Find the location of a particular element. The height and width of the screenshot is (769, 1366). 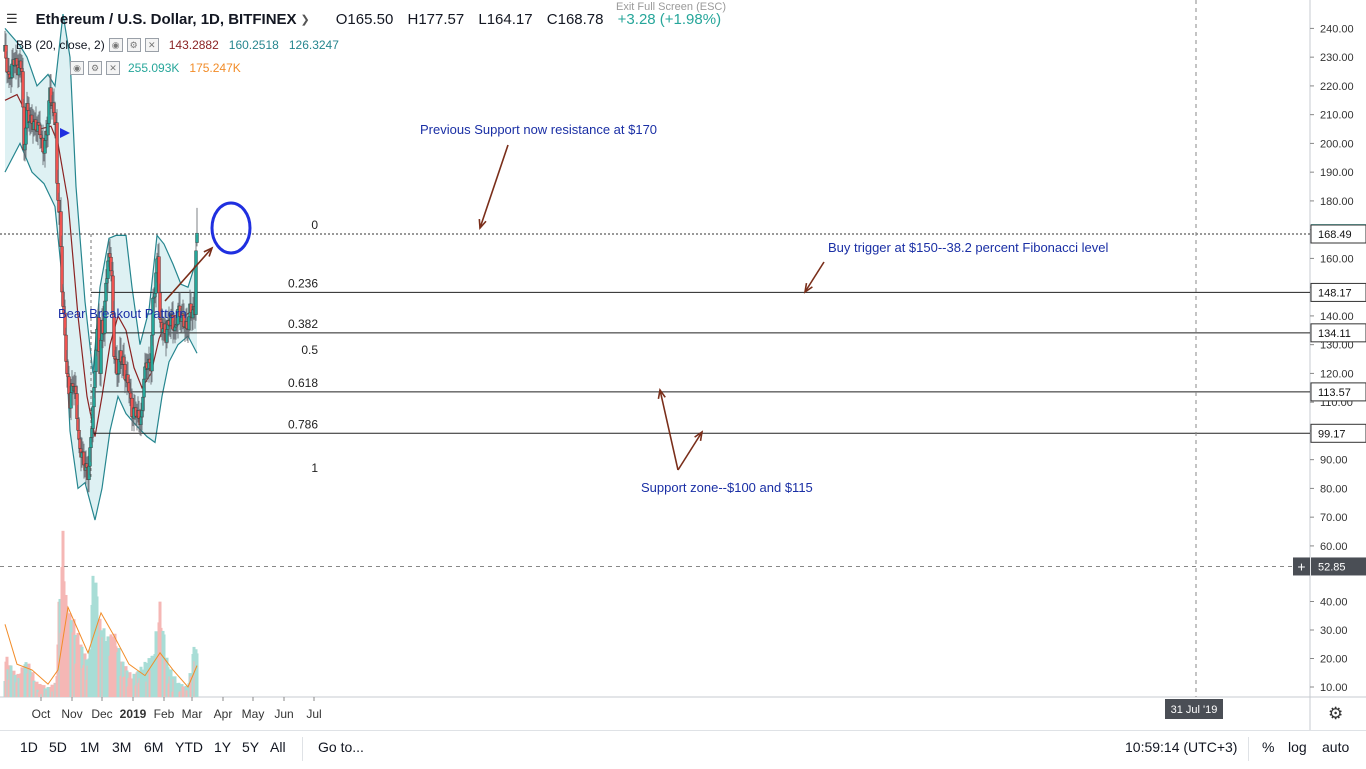

arrow-support-lower is located at coordinates (690, 451).